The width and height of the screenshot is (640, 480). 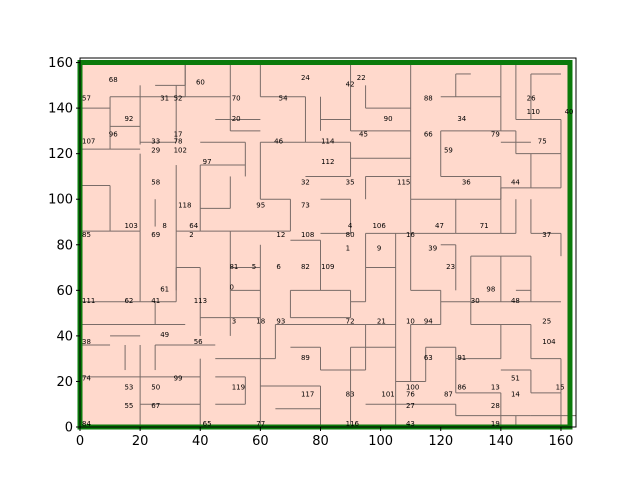 What do you see at coordinates (60, 63) in the screenshot?
I see `y-tick-label: 160` at bounding box center [60, 63].